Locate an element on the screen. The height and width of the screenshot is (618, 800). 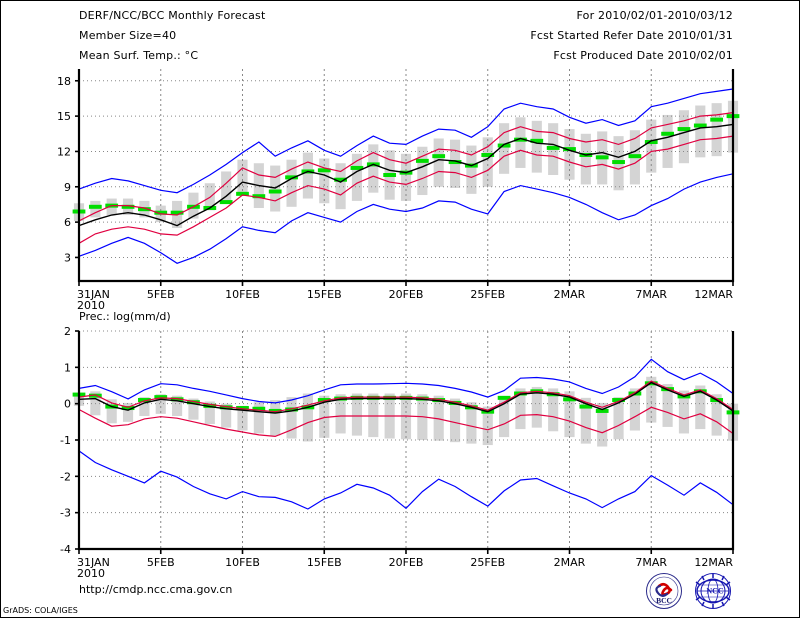
x-tick-label: 2MAR is located at coordinates (570, 294).